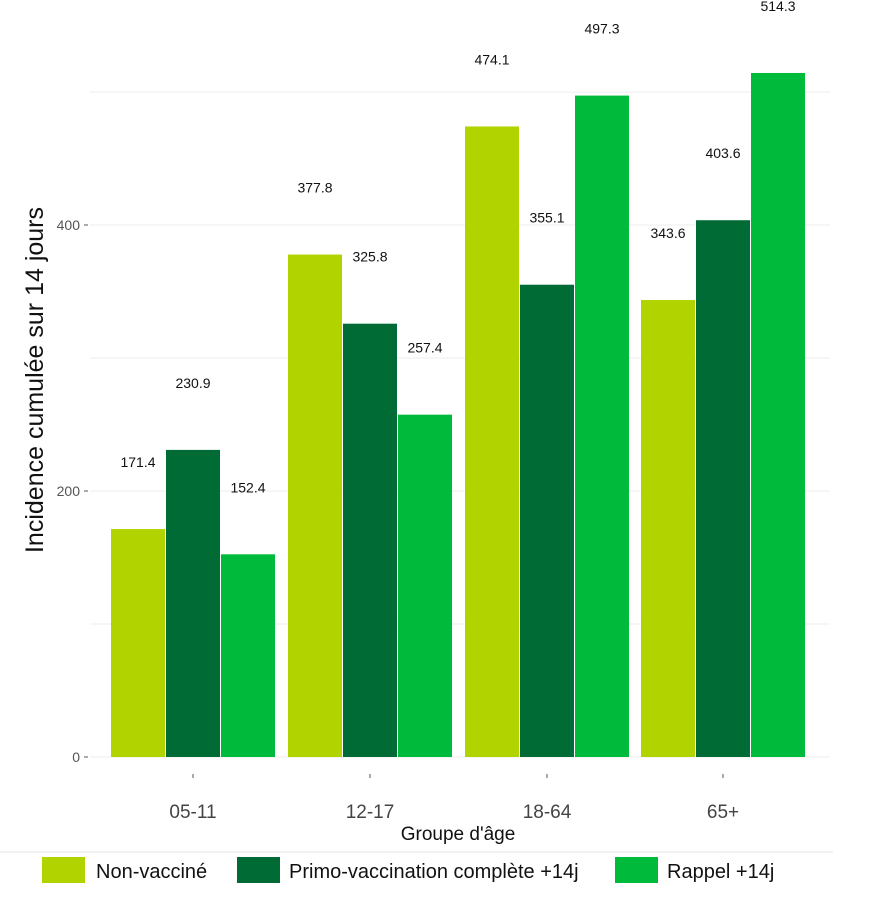 The height and width of the screenshot is (907, 895). I want to click on bar-value-label: 230.9, so click(192, 383).